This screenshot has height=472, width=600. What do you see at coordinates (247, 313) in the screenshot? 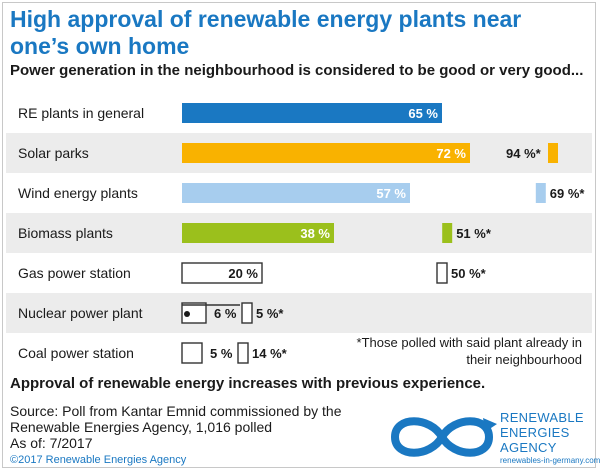
I see `marker-nuclear-power-plant` at bounding box center [247, 313].